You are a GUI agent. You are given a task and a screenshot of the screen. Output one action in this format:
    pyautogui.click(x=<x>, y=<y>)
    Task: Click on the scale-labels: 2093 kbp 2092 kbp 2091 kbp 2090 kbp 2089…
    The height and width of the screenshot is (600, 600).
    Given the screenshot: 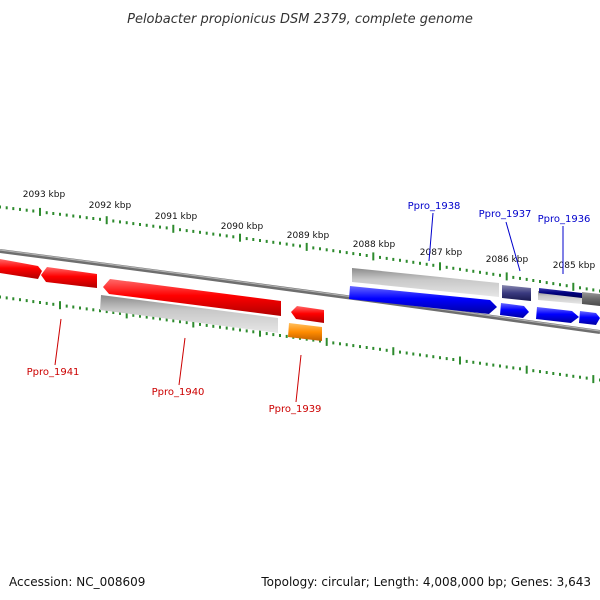 What is the action you would take?
    pyautogui.click(x=309, y=230)
    